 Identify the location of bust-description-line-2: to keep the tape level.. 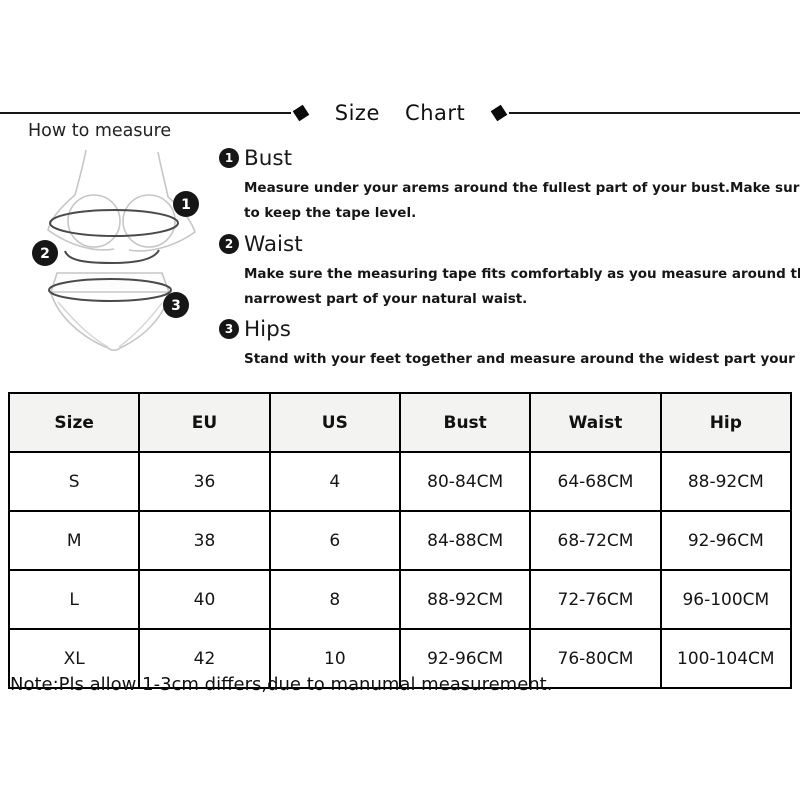
(330, 213).